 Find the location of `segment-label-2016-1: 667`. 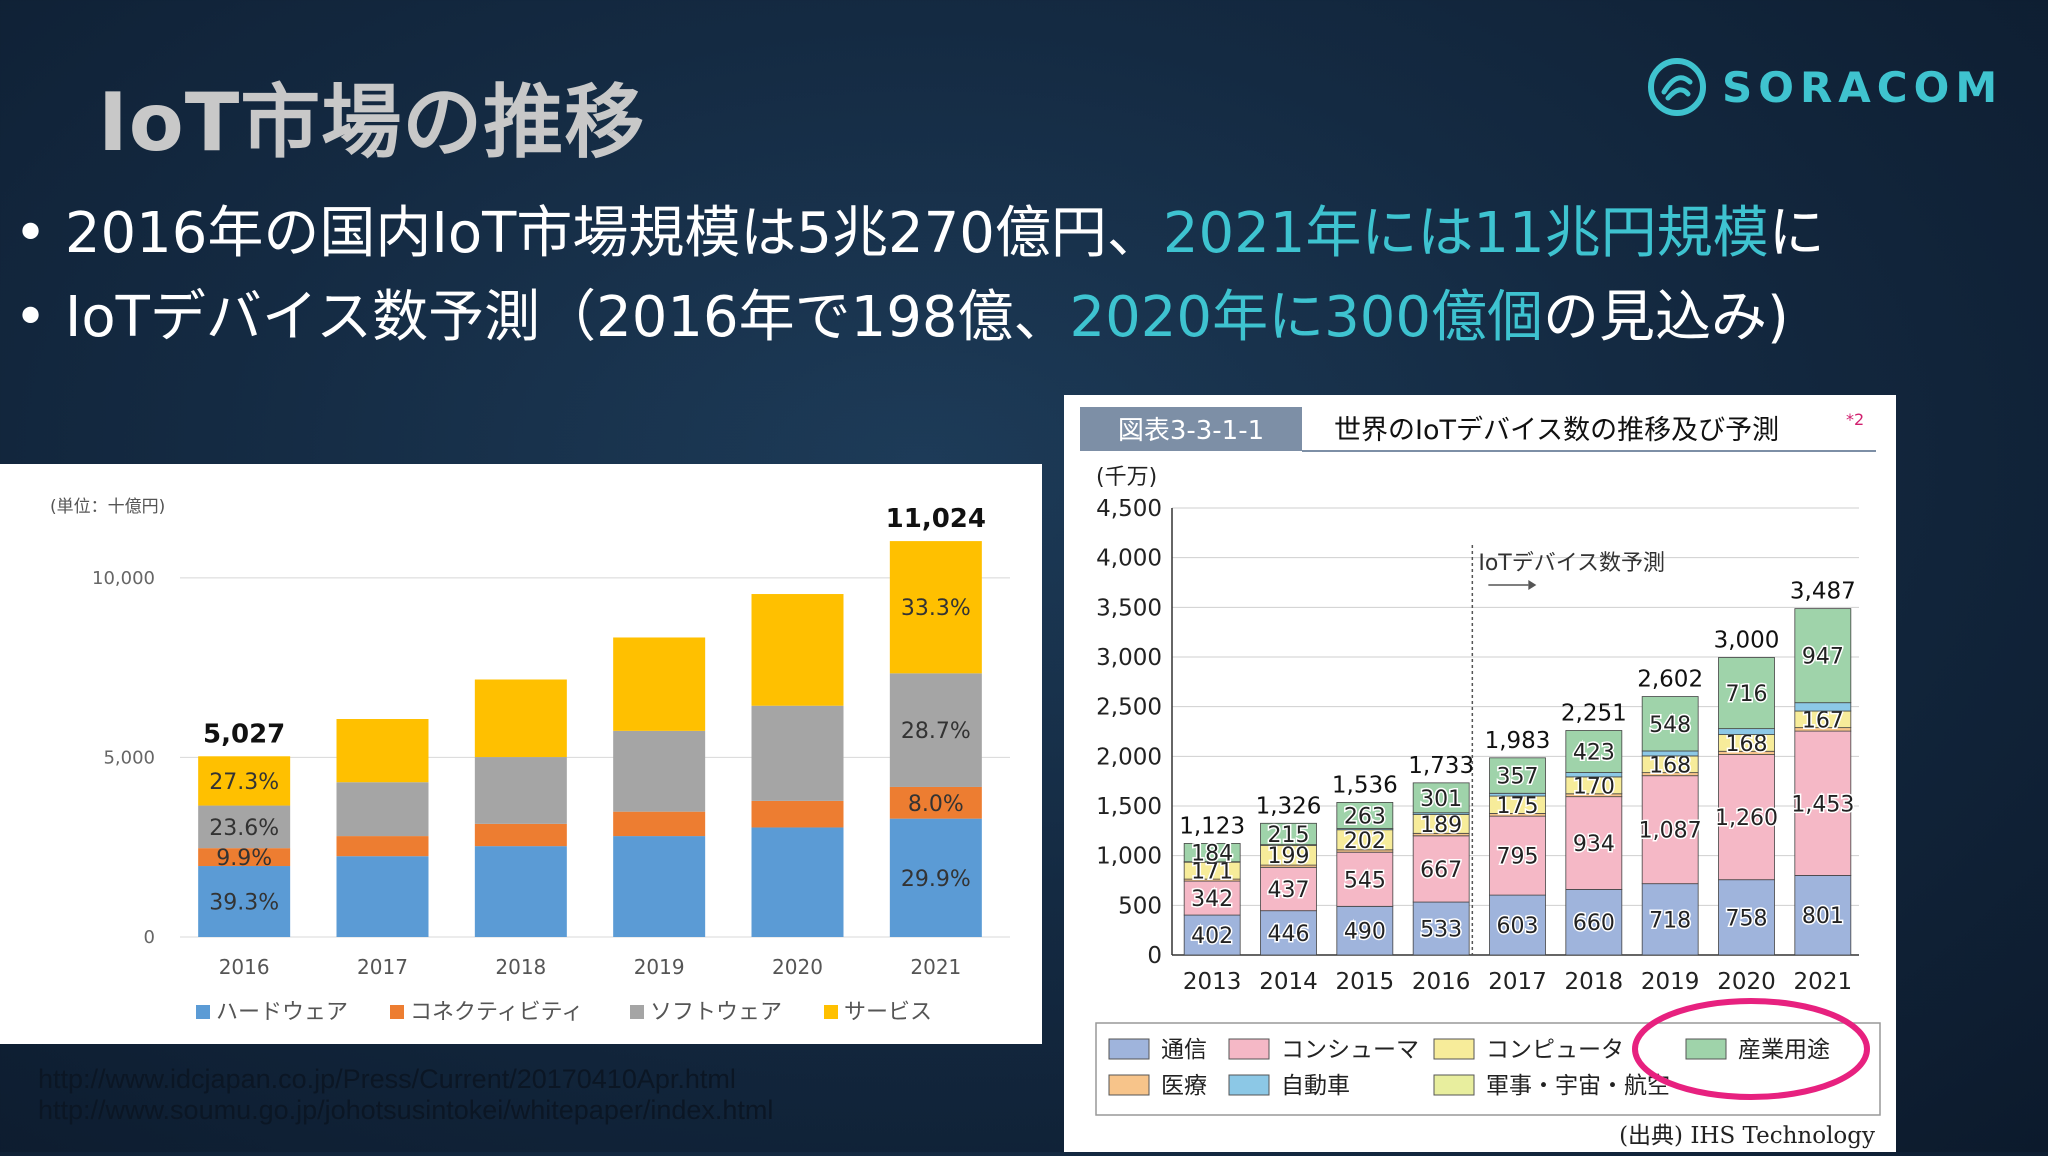

segment-label-2016-1: 667 is located at coordinates (1441, 870).